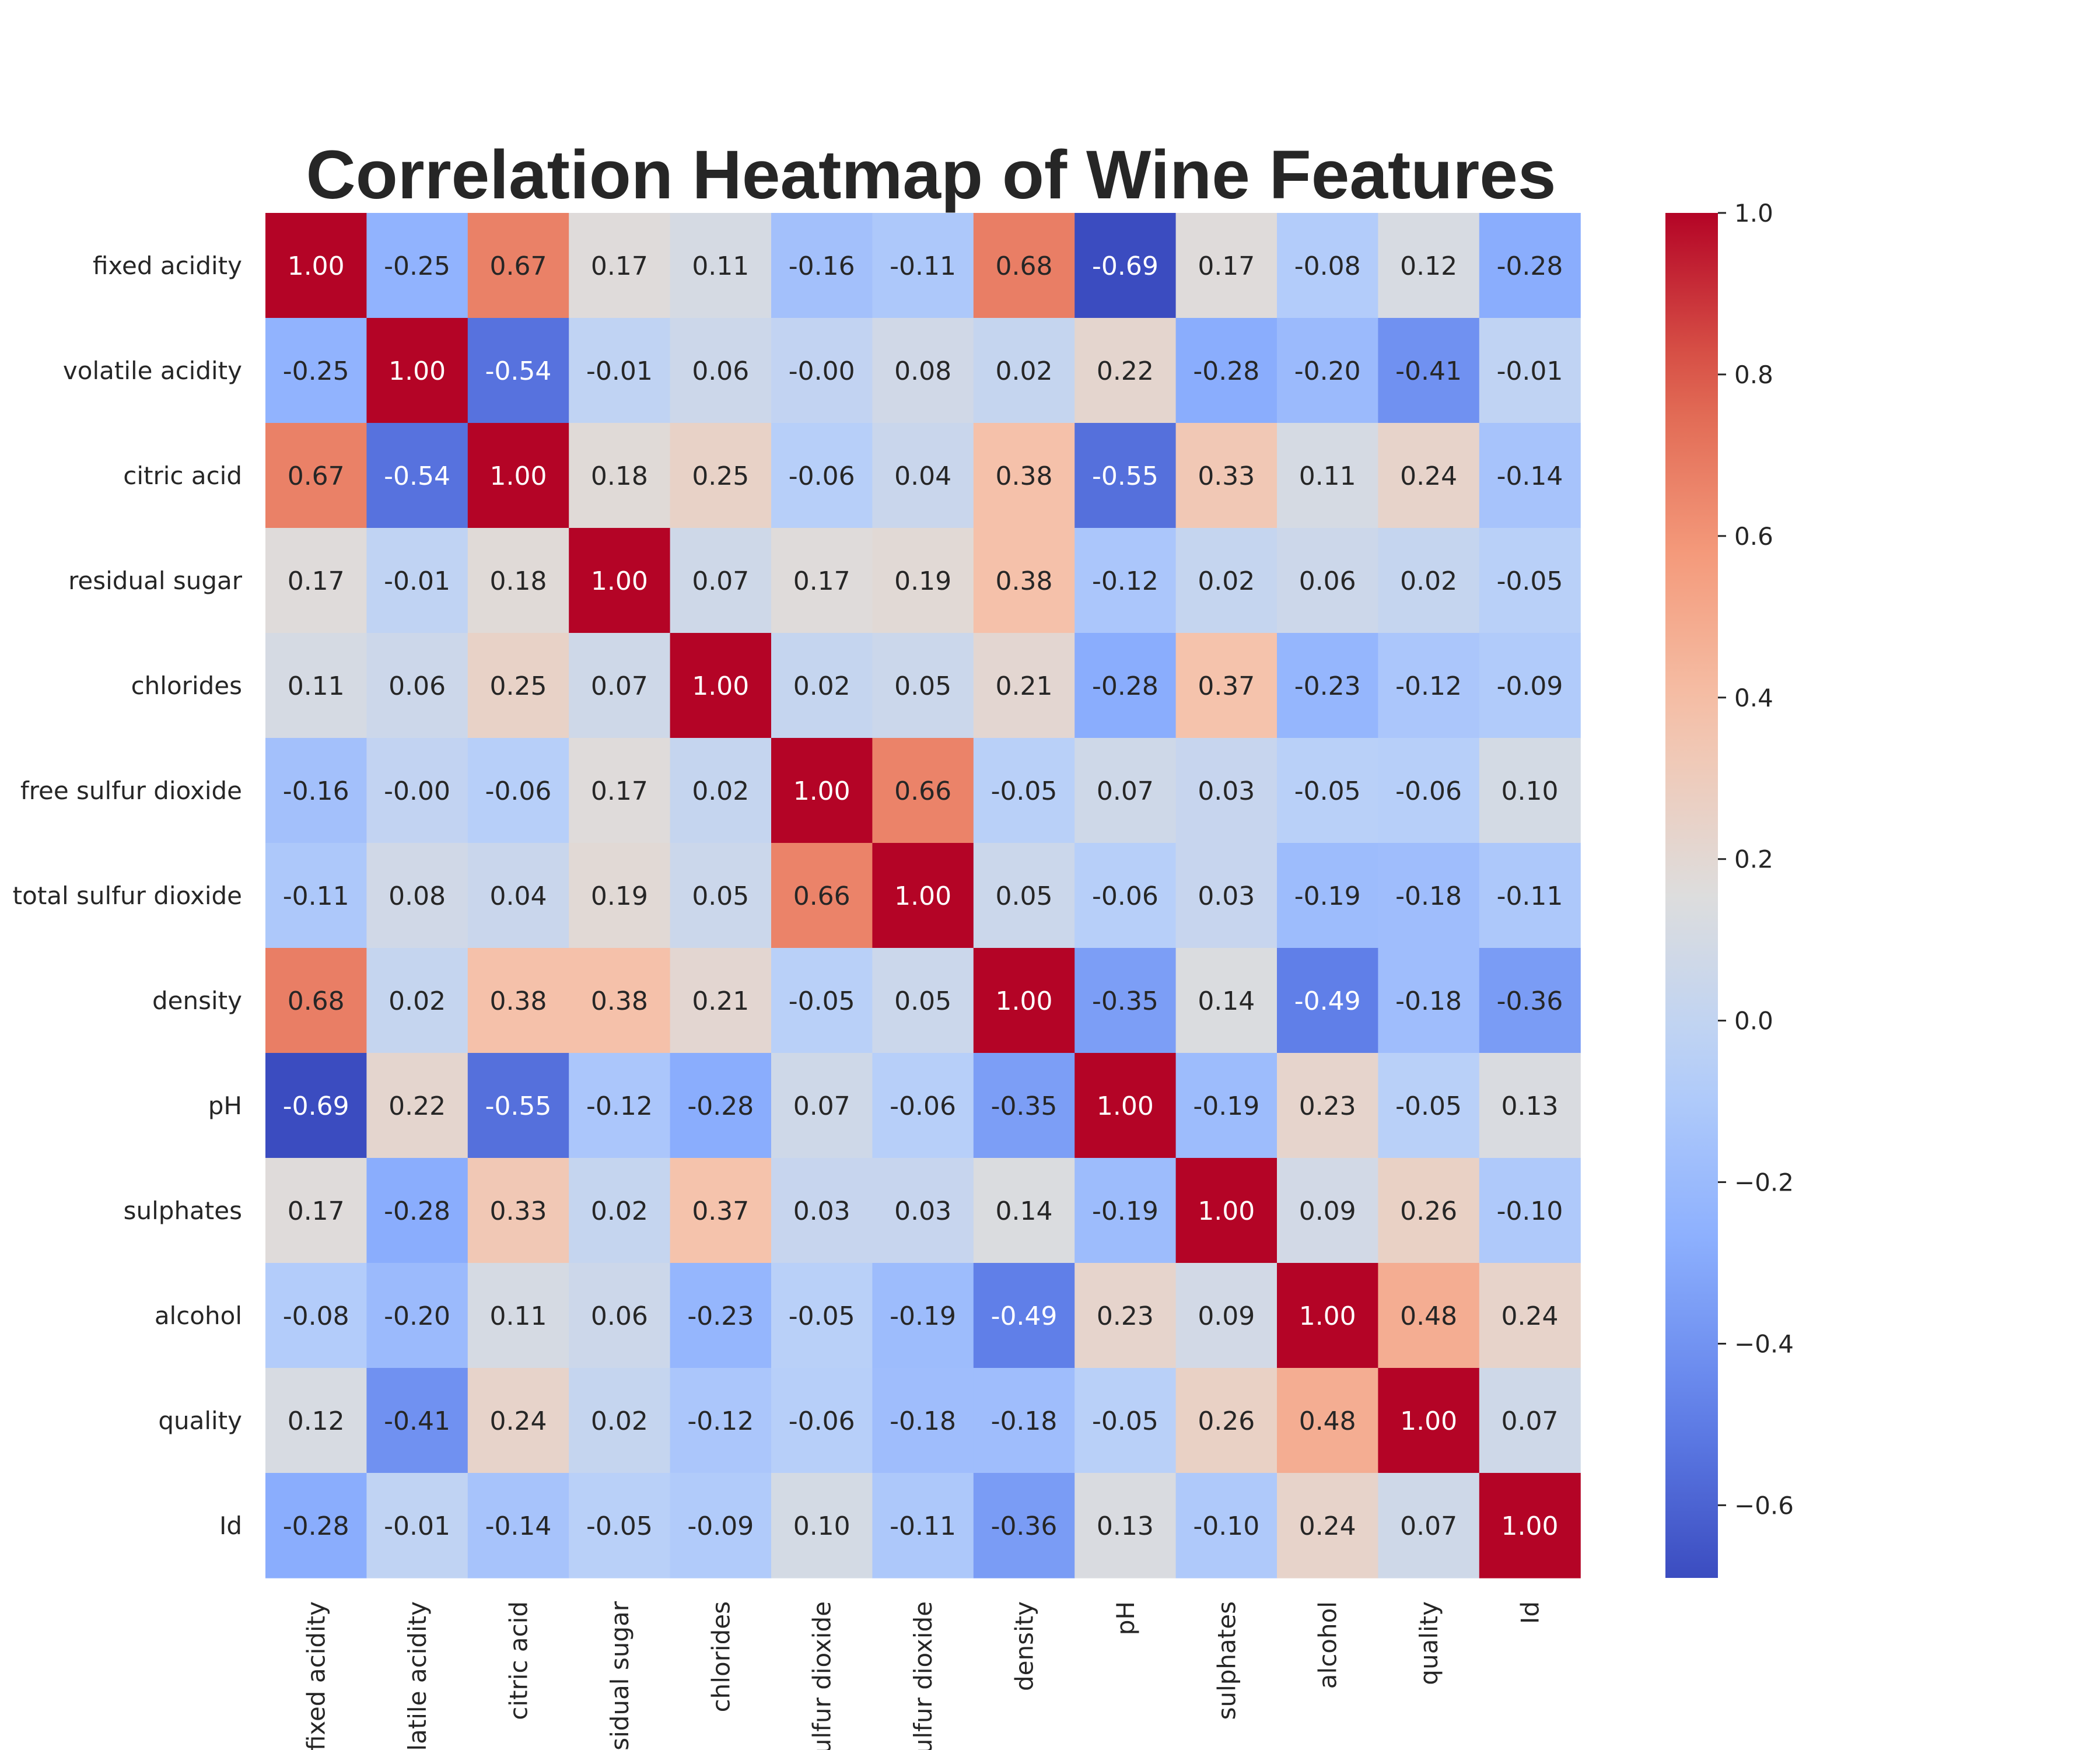 Image resolution: width=2100 pixels, height=1750 pixels. I want to click on colorbar-gradient, so click(1692, 895).